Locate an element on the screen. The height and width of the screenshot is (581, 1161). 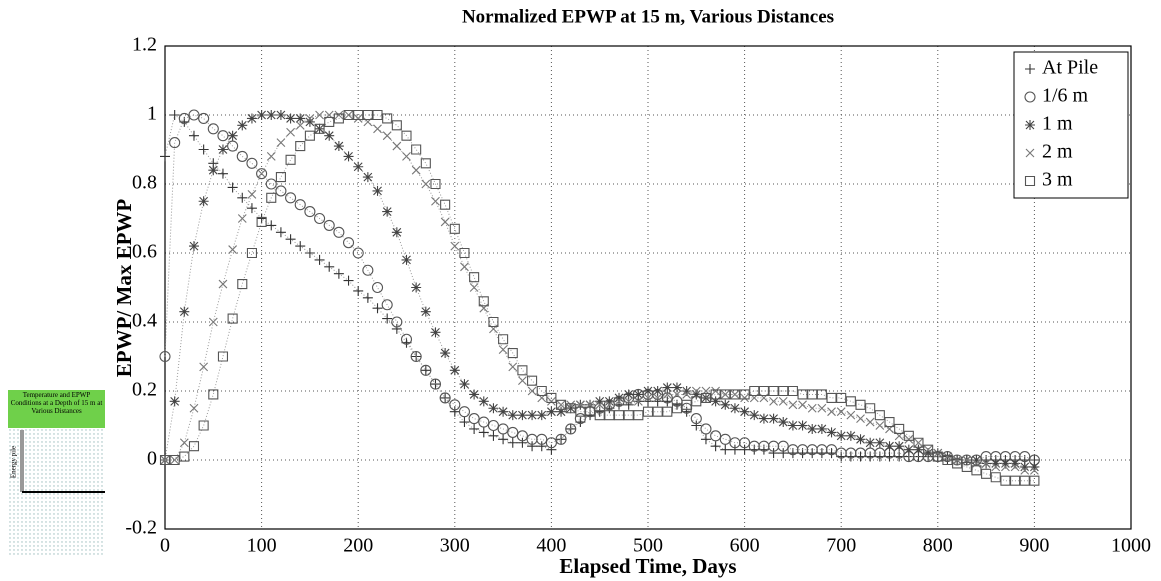
x-tick-label: 700 is located at coordinates (841, 546).